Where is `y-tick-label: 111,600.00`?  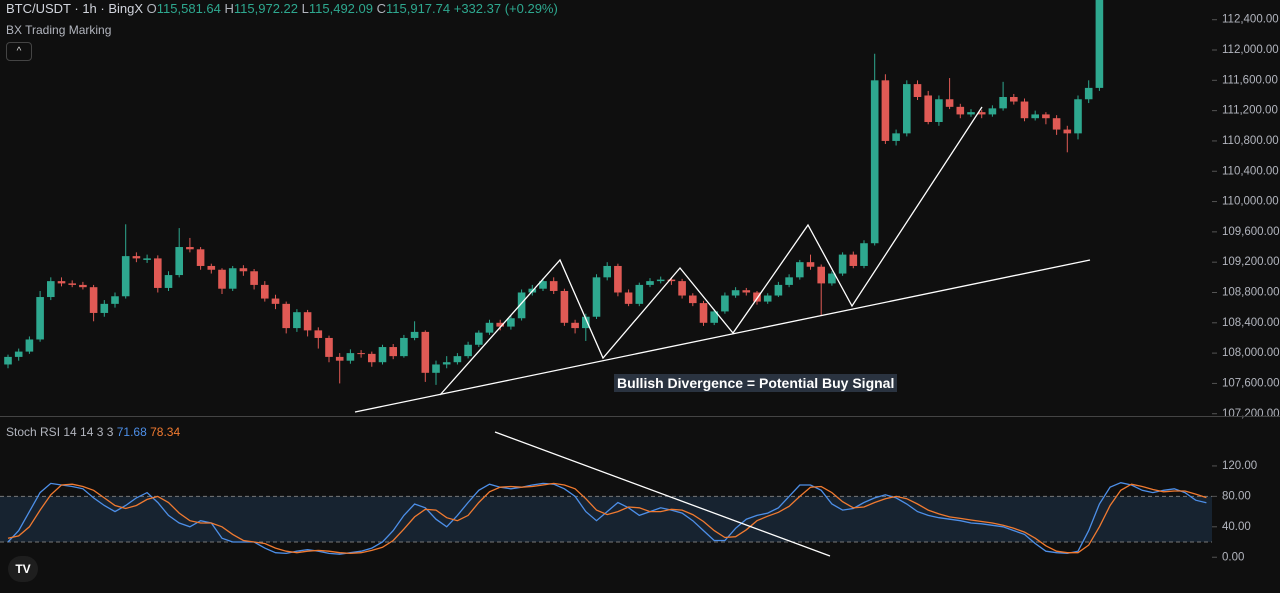
y-tick-label: 111,600.00 is located at coordinates (1250, 80).